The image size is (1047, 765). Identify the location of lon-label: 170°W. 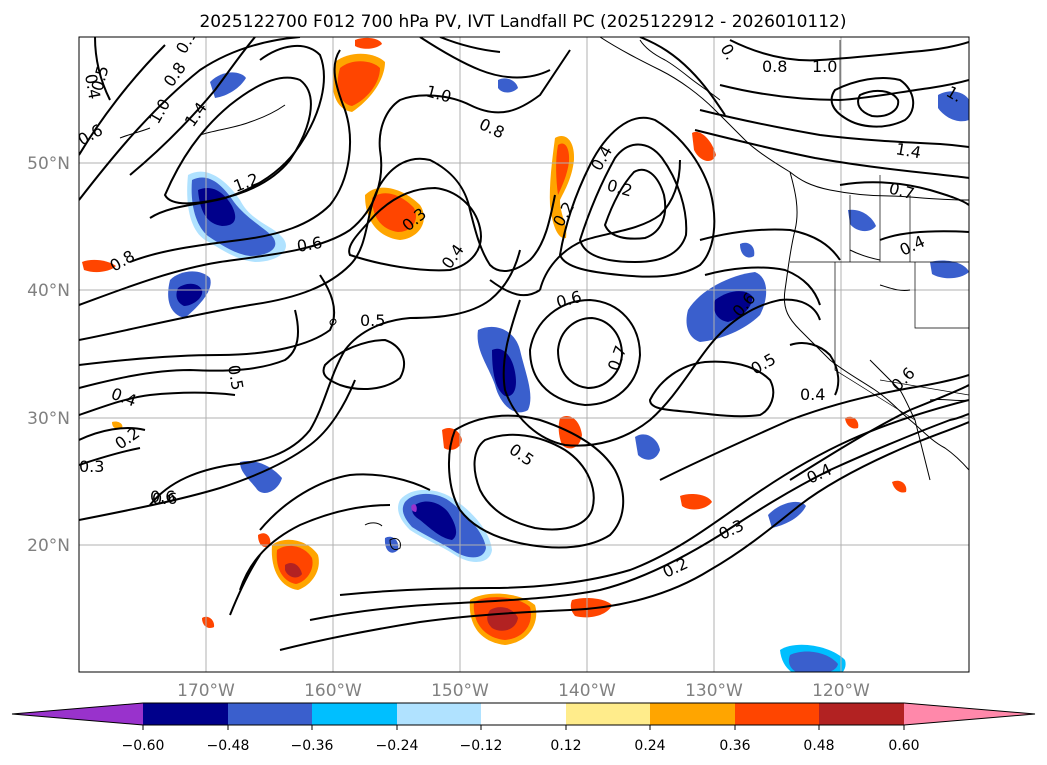
(206, 691).